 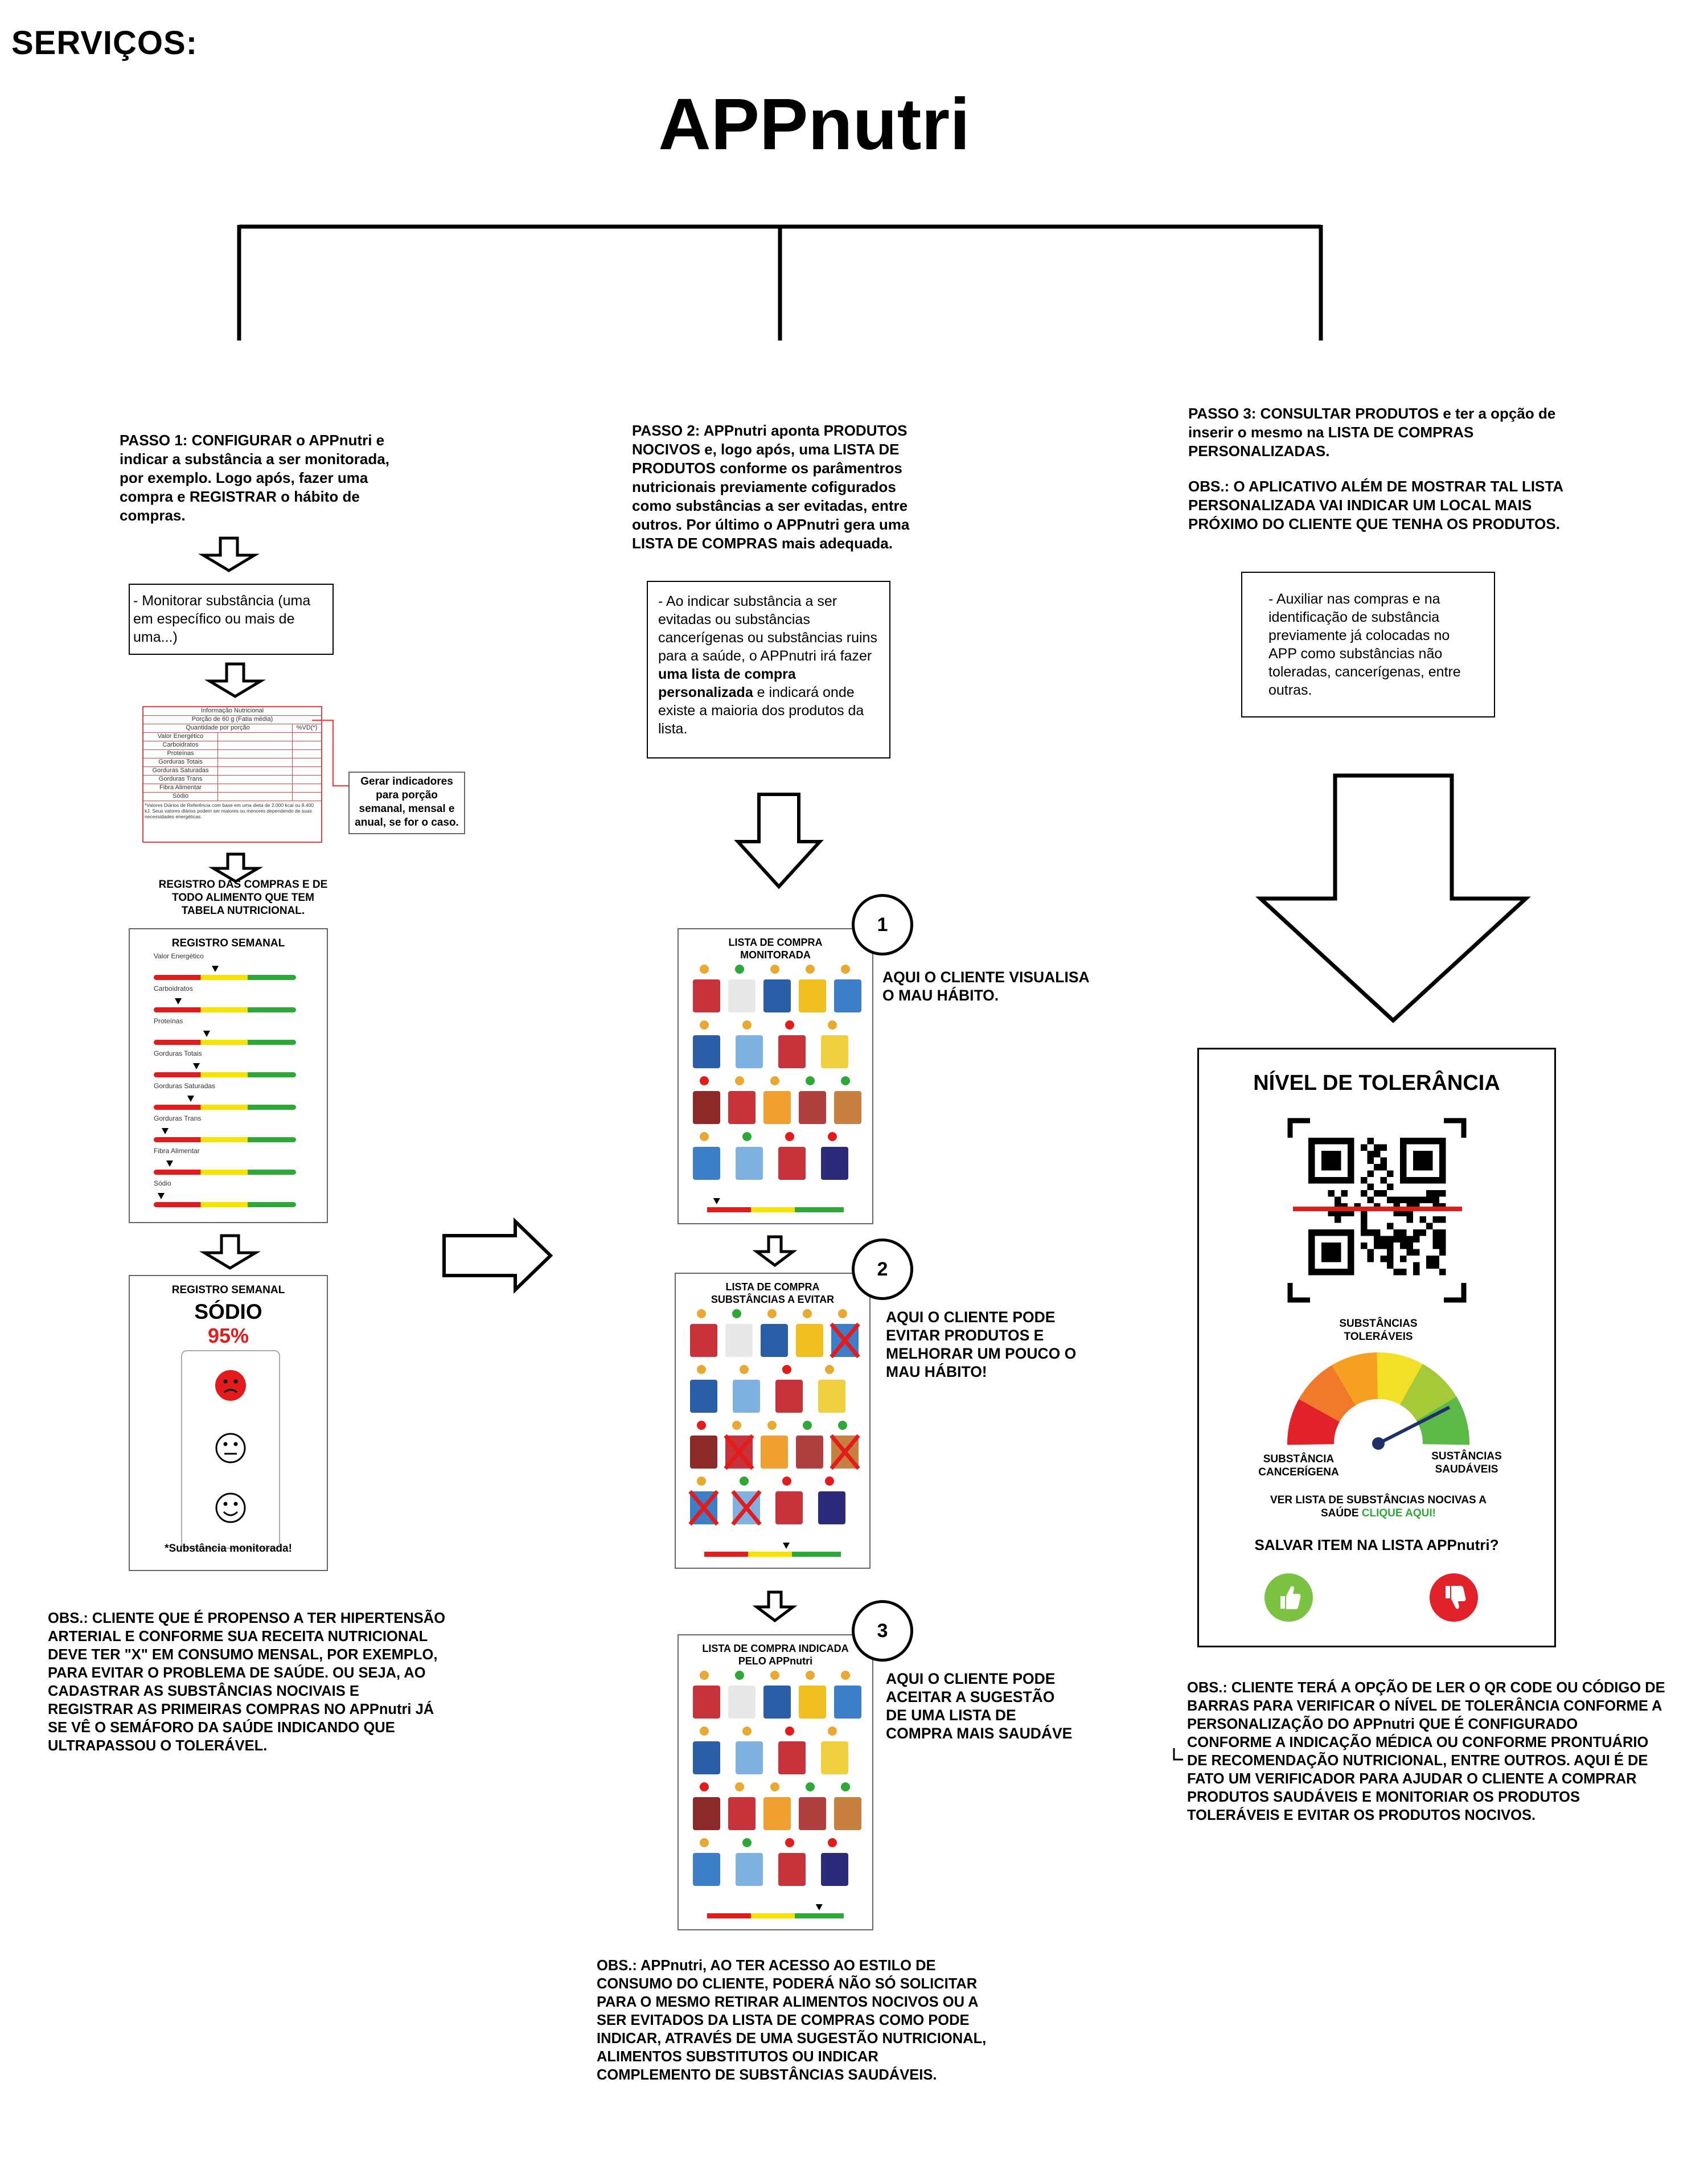 I want to click on nutrition-row-label: Gorduras Saturadas, so click(x=180, y=770).